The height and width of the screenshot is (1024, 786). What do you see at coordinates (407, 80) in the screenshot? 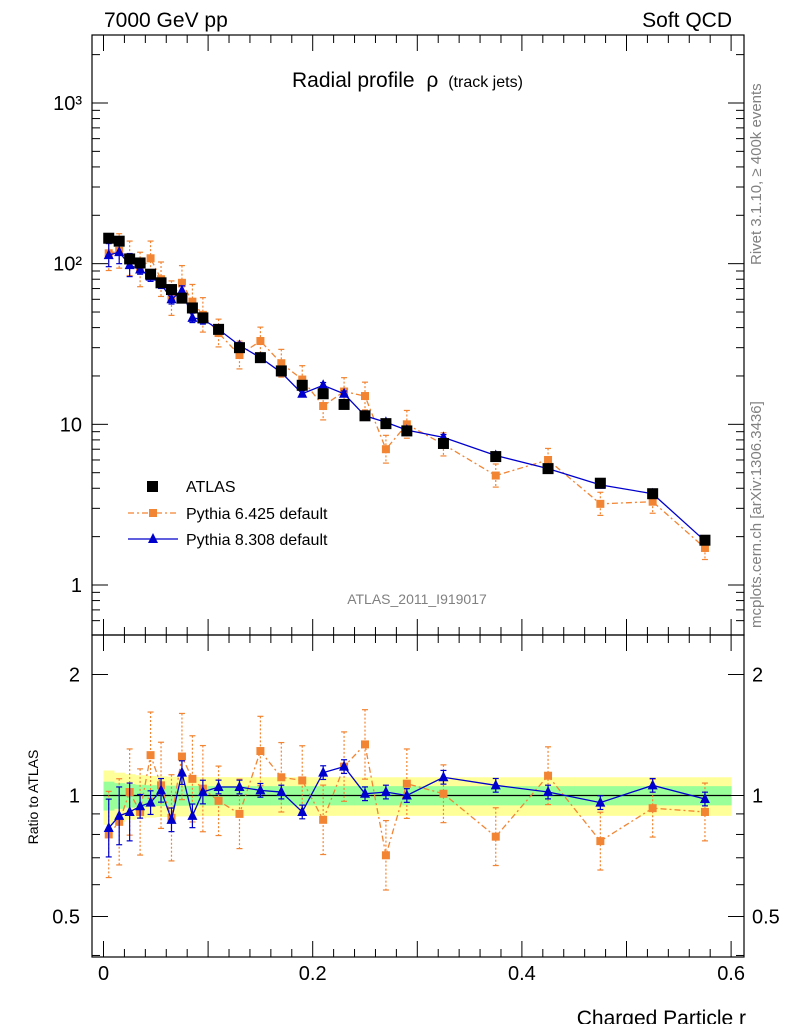
I see `plot-title: Radial profile ρ (track jets)` at bounding box center [407, 80].